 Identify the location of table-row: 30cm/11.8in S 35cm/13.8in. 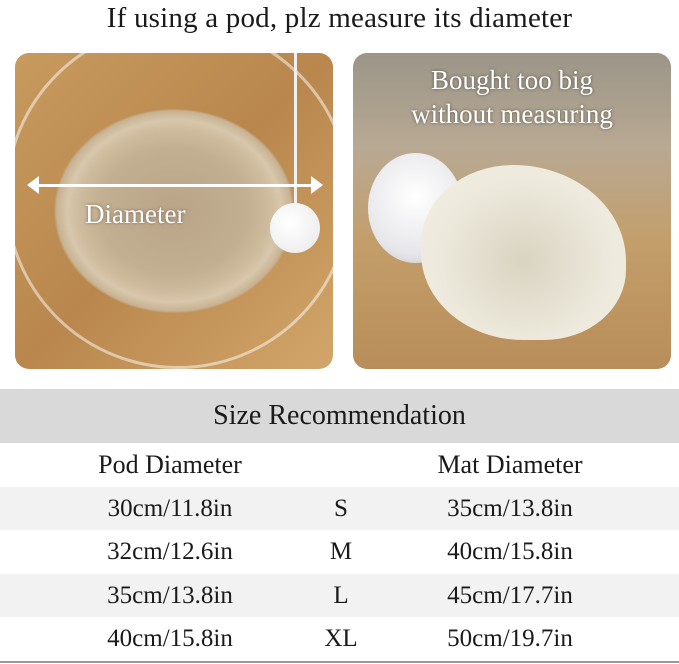
(339, 509).